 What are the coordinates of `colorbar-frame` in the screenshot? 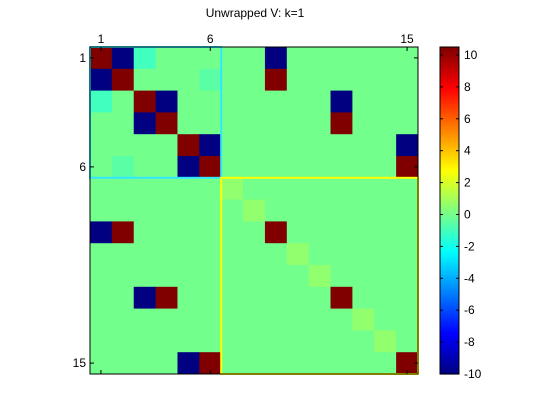 It's located at (449, 210).